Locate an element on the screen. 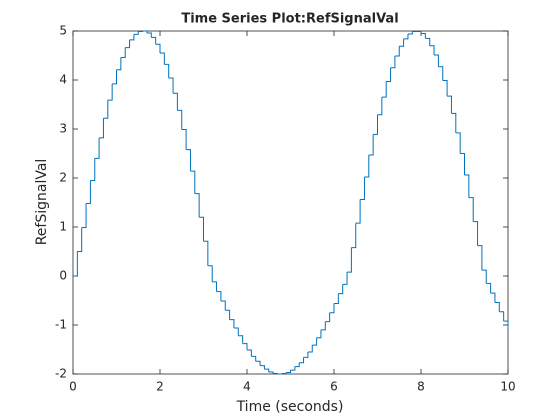 The height and width of the screenshot is (420, 560). y-axis-label: RefSignalVal is located at coordinates (42, 202).